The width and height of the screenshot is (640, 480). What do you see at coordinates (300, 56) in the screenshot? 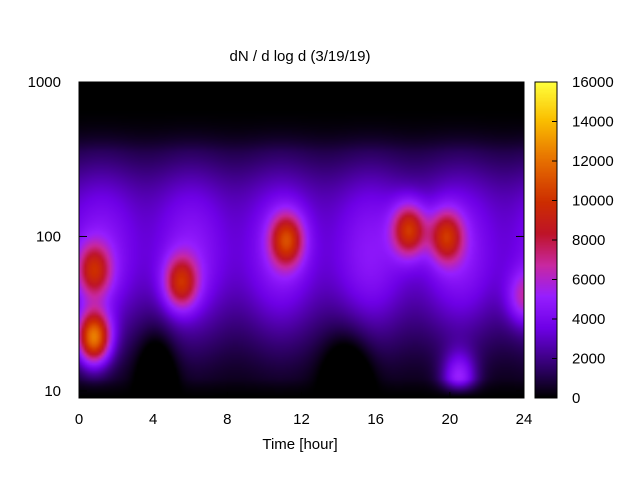
I see `chart-title: dN / d log d (3/19/19)` at bounding box center [300, 56].